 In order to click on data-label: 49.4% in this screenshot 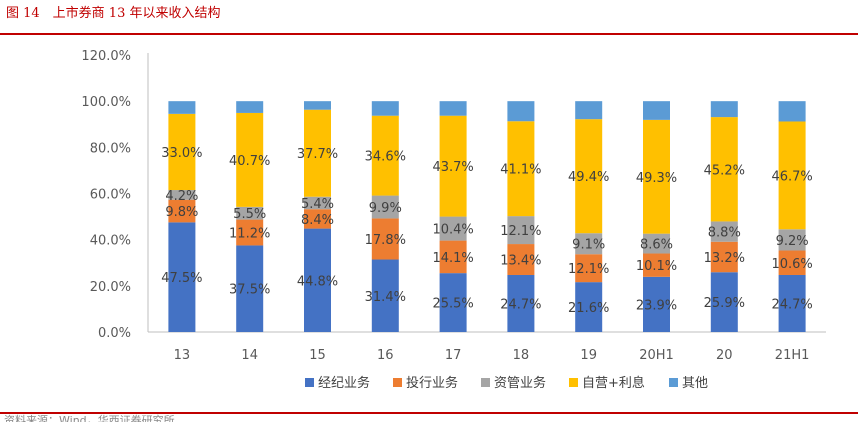, I will do `click(588, 177)`.